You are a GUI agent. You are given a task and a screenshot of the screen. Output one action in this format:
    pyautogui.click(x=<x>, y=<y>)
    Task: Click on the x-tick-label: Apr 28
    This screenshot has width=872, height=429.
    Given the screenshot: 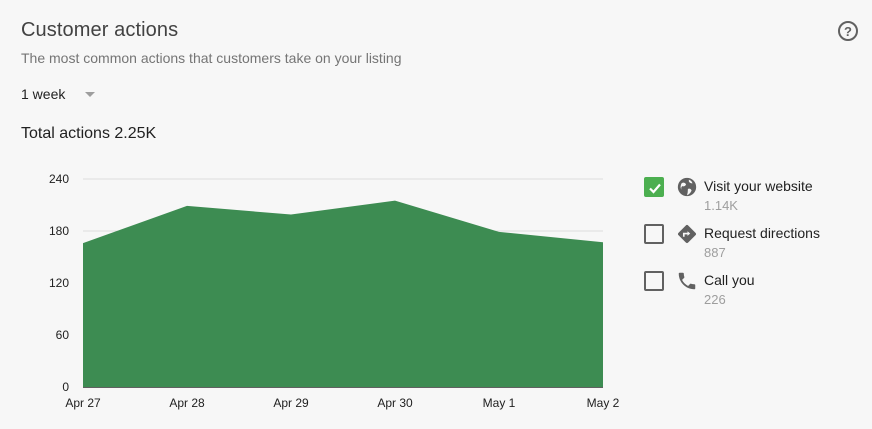 What is the action you would take?
    pyautogui.click(x=187, y=403)
    